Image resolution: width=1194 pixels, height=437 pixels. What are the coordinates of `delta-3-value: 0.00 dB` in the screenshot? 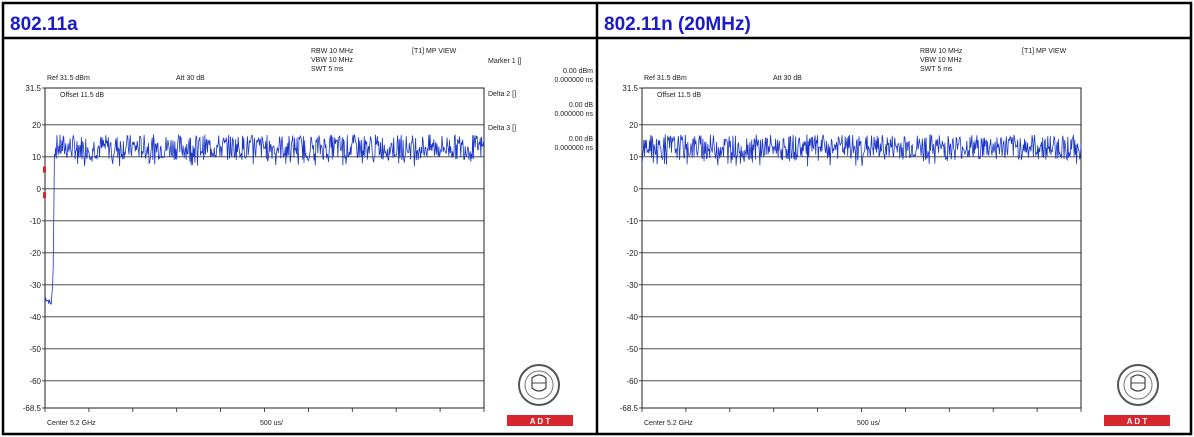 It's located at (581, 139).